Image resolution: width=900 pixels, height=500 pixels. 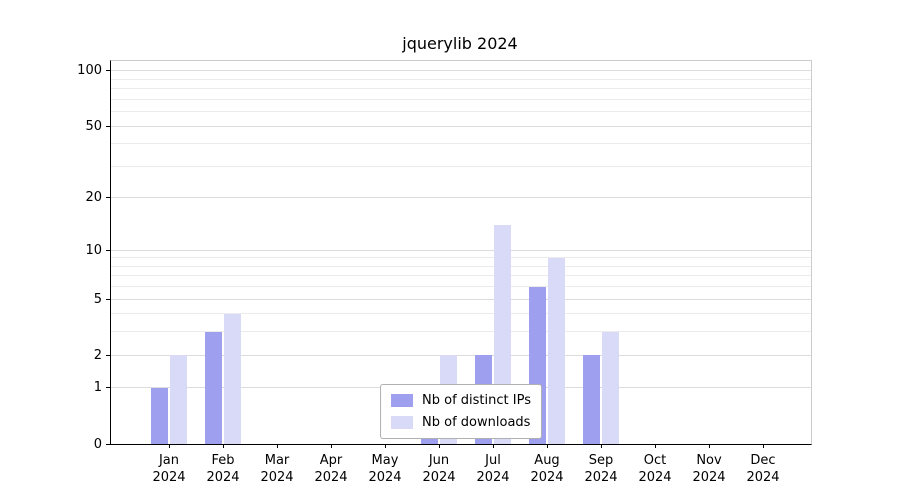 I want to click on y-tick-label: 20, so click(x=93, y=198).